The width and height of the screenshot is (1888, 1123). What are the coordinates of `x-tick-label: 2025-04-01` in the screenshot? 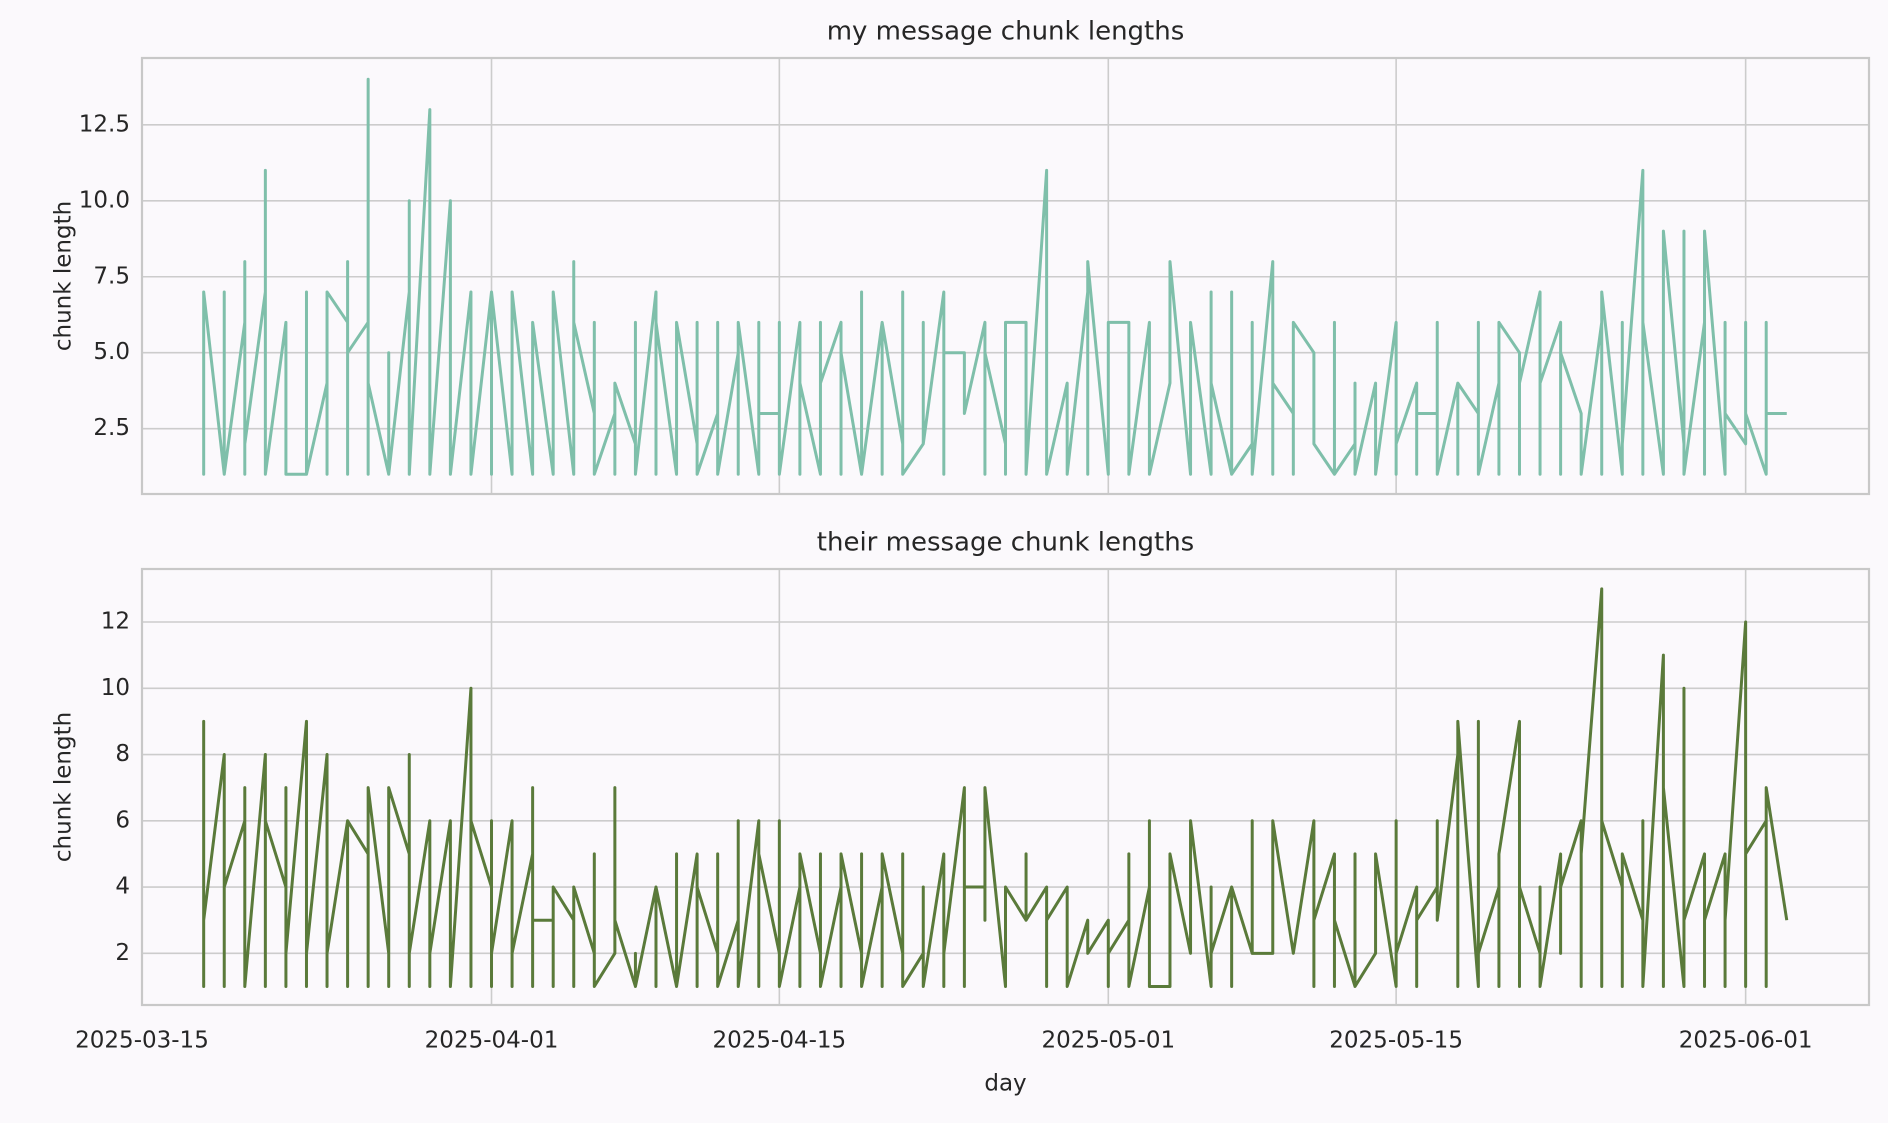 It's located at (492, 1041).